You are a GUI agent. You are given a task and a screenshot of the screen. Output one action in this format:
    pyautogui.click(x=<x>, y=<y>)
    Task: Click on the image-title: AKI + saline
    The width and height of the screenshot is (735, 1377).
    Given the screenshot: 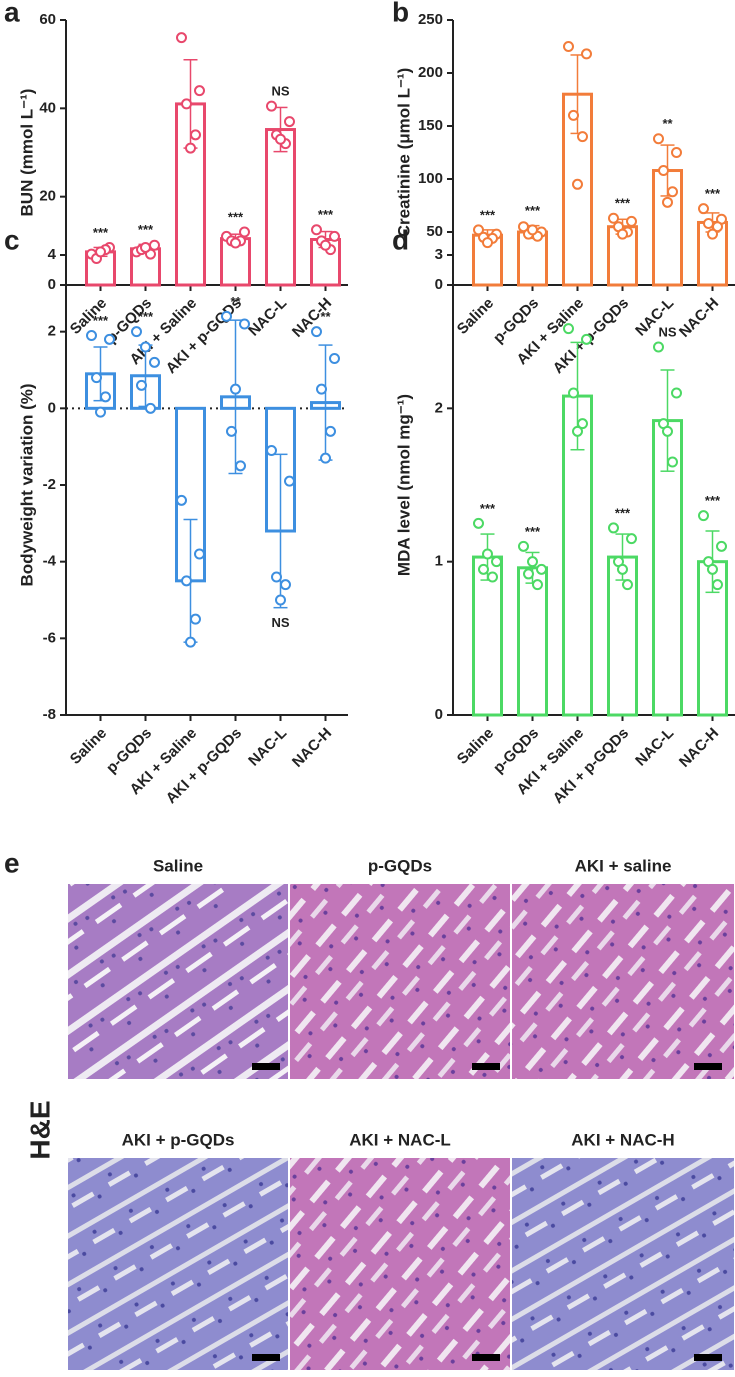 What is the action you would take?
    pyautogui.click(x=623, y=865)
    